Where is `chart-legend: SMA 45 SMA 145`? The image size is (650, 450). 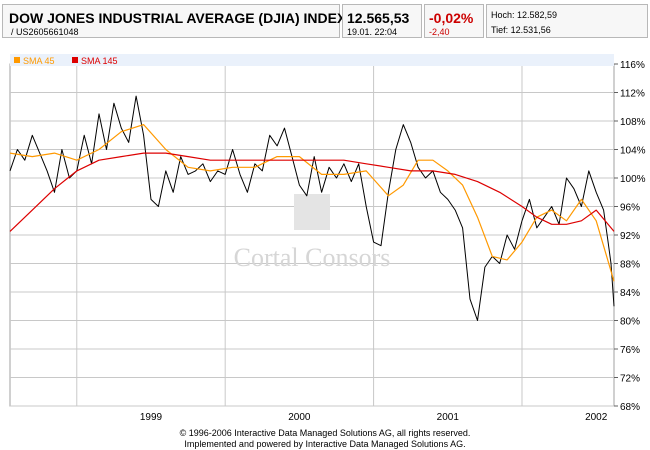
chart-legend: SMA 45 SMA 145 is located at coordinates (312, 60).